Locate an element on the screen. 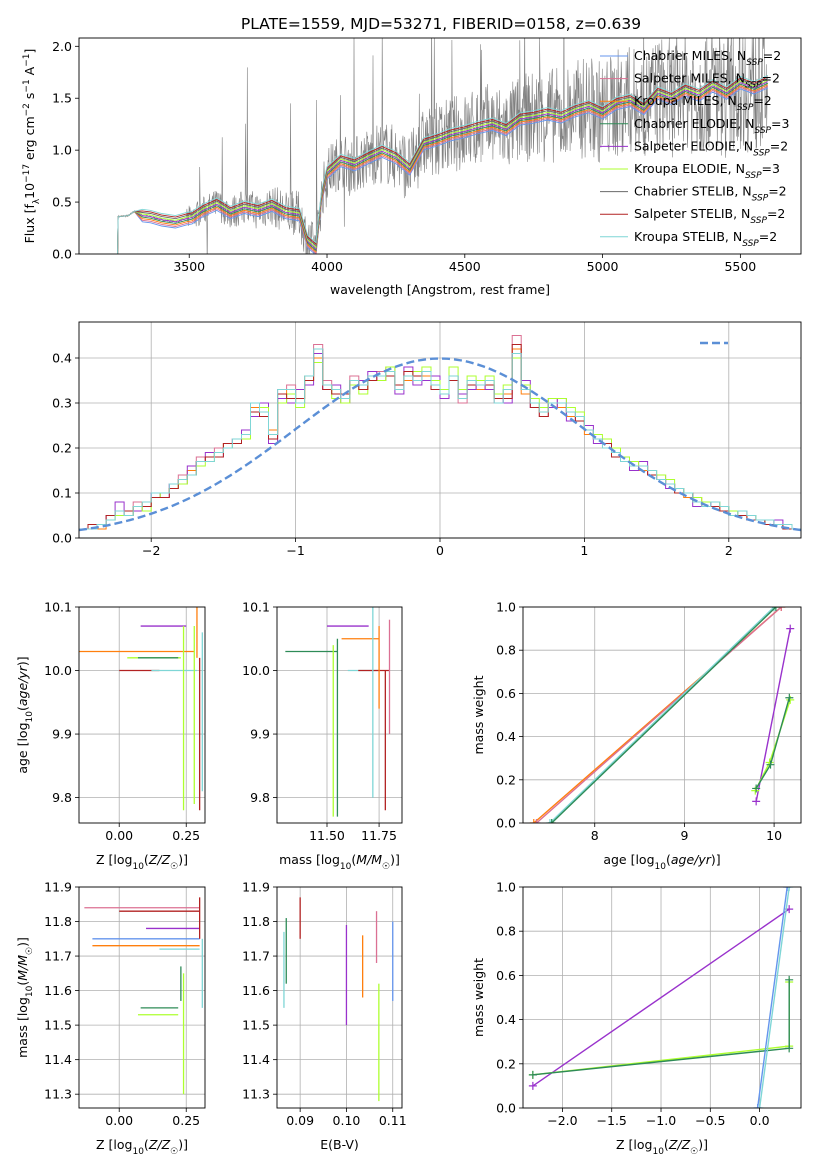  y-tick-label: 0.0 is located at coordinates (62, 254).